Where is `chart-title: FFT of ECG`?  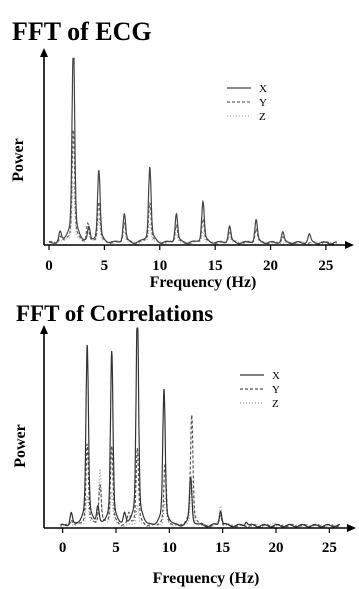
chart-title: FFT of ECG is located at coordinates (82, 31).